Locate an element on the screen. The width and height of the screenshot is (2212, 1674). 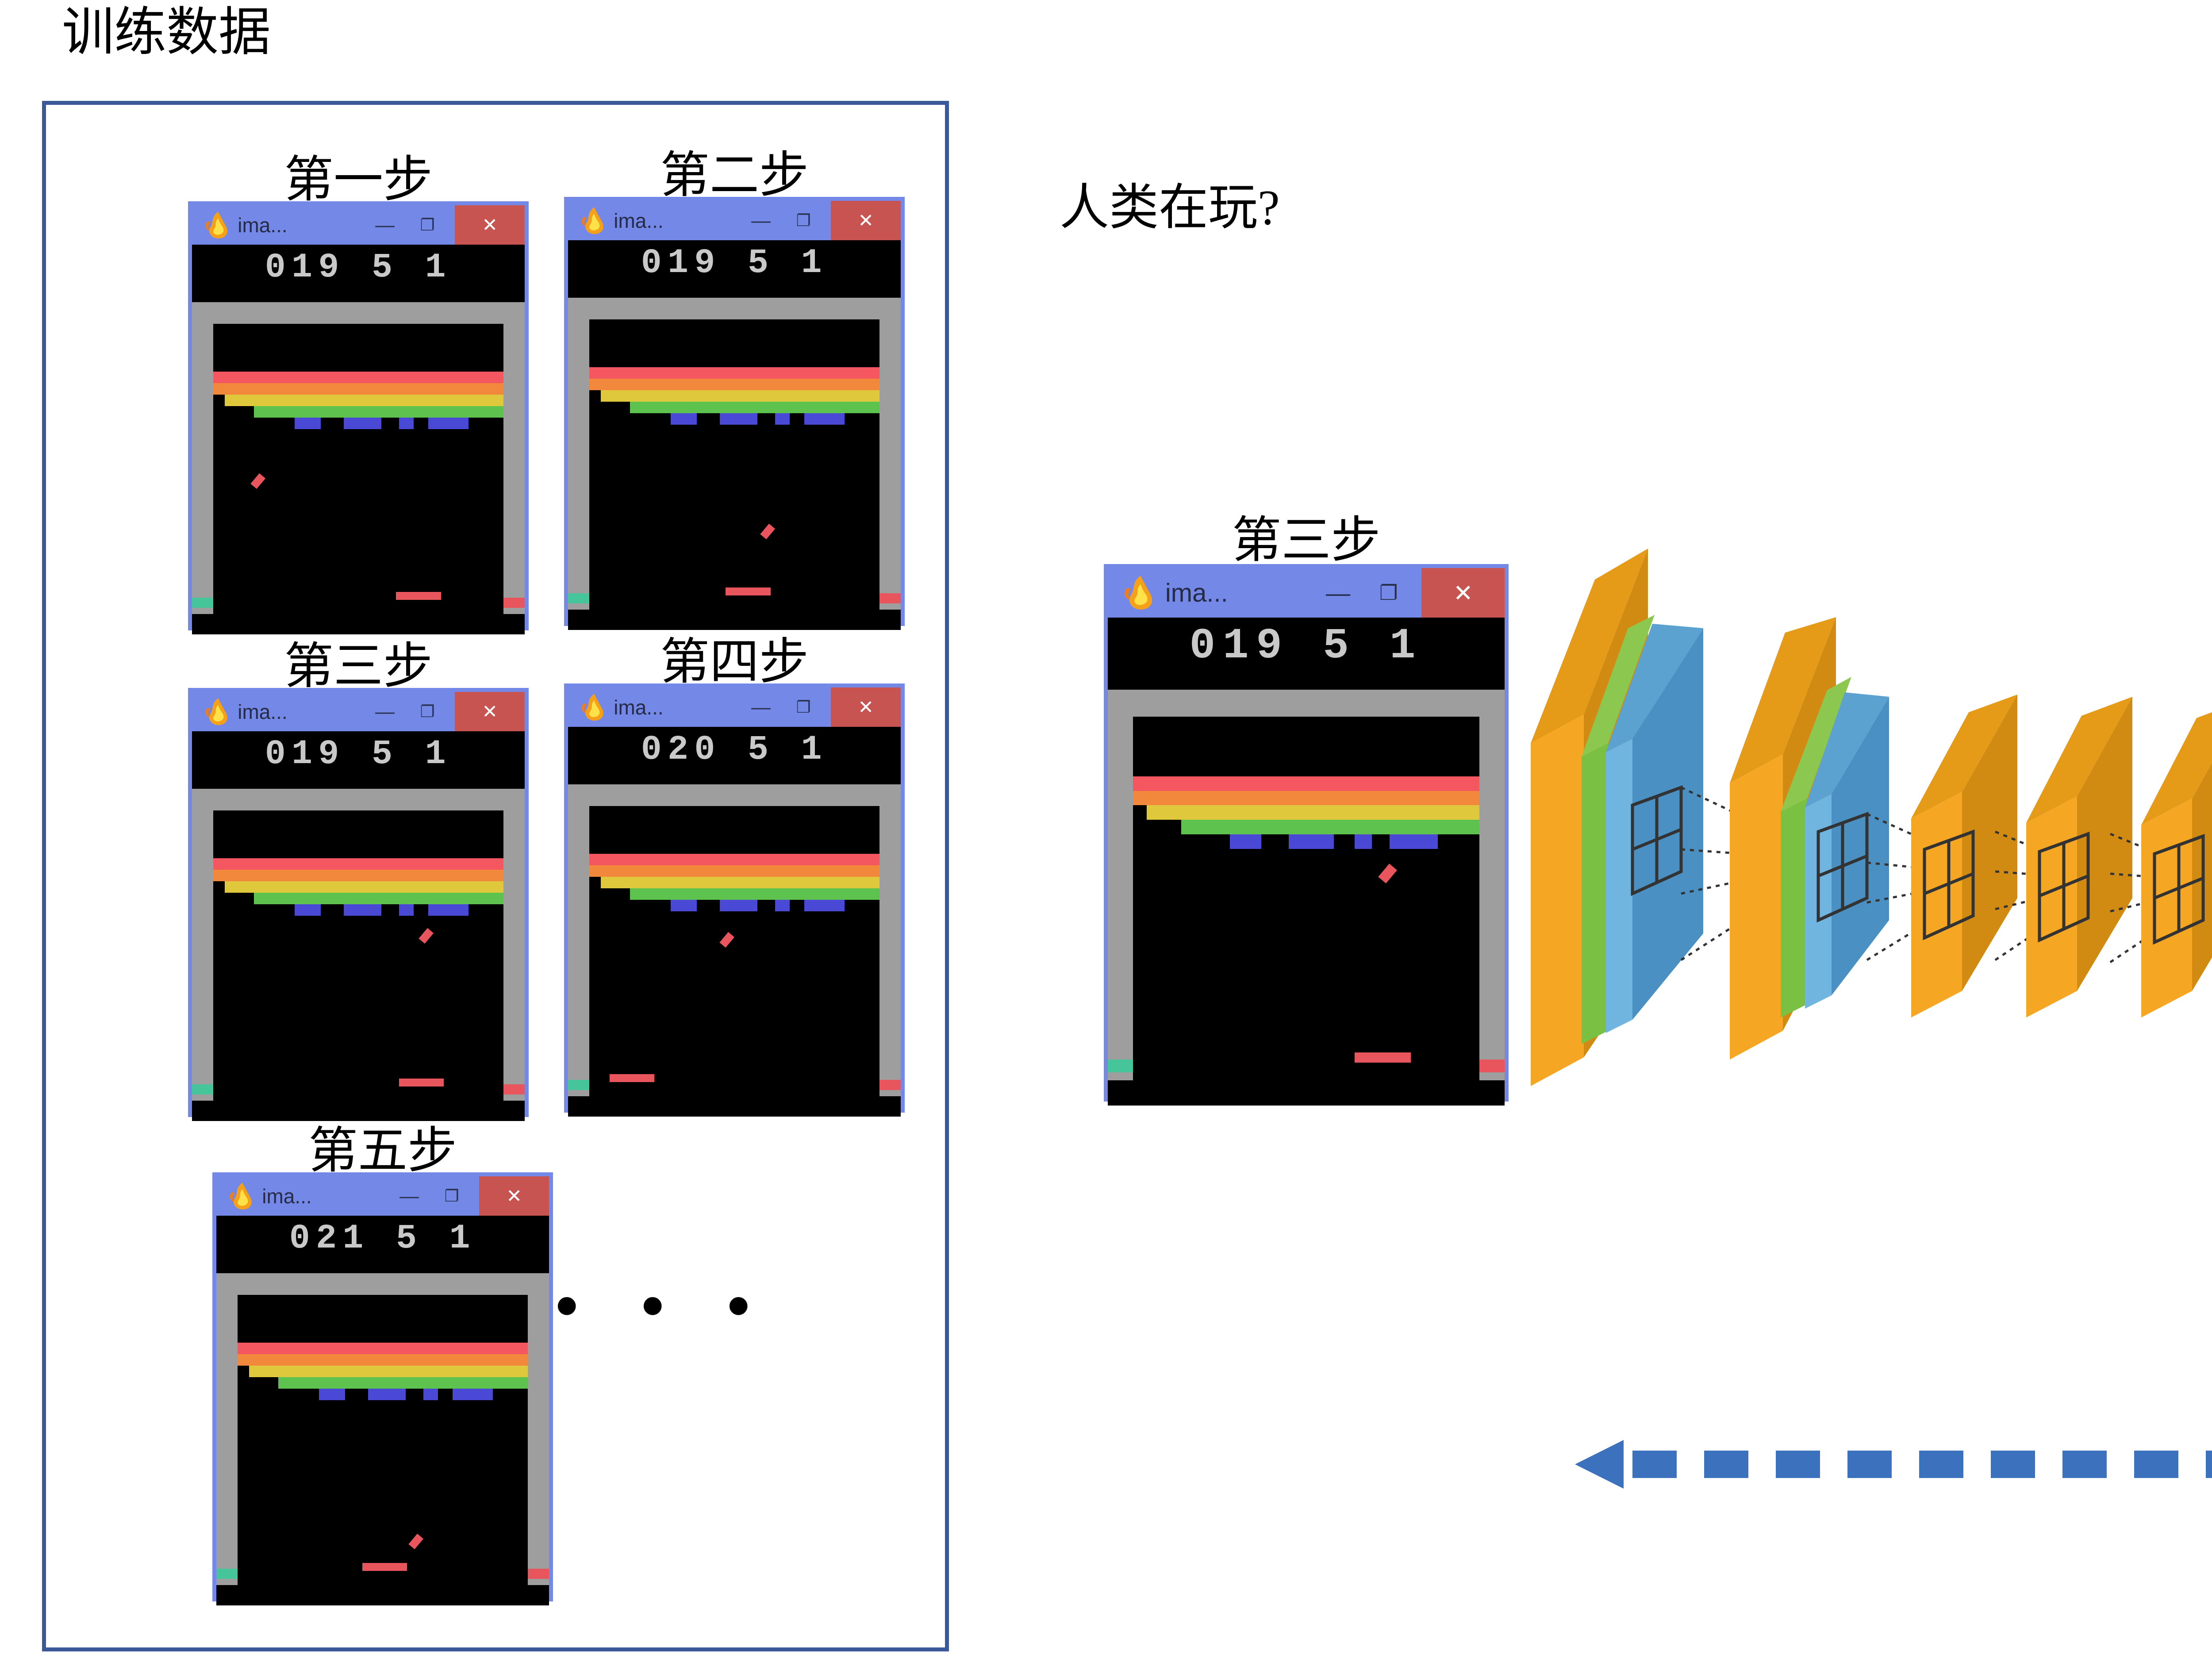
cnn-layer-2-green is located at coordinates (1816, 847).